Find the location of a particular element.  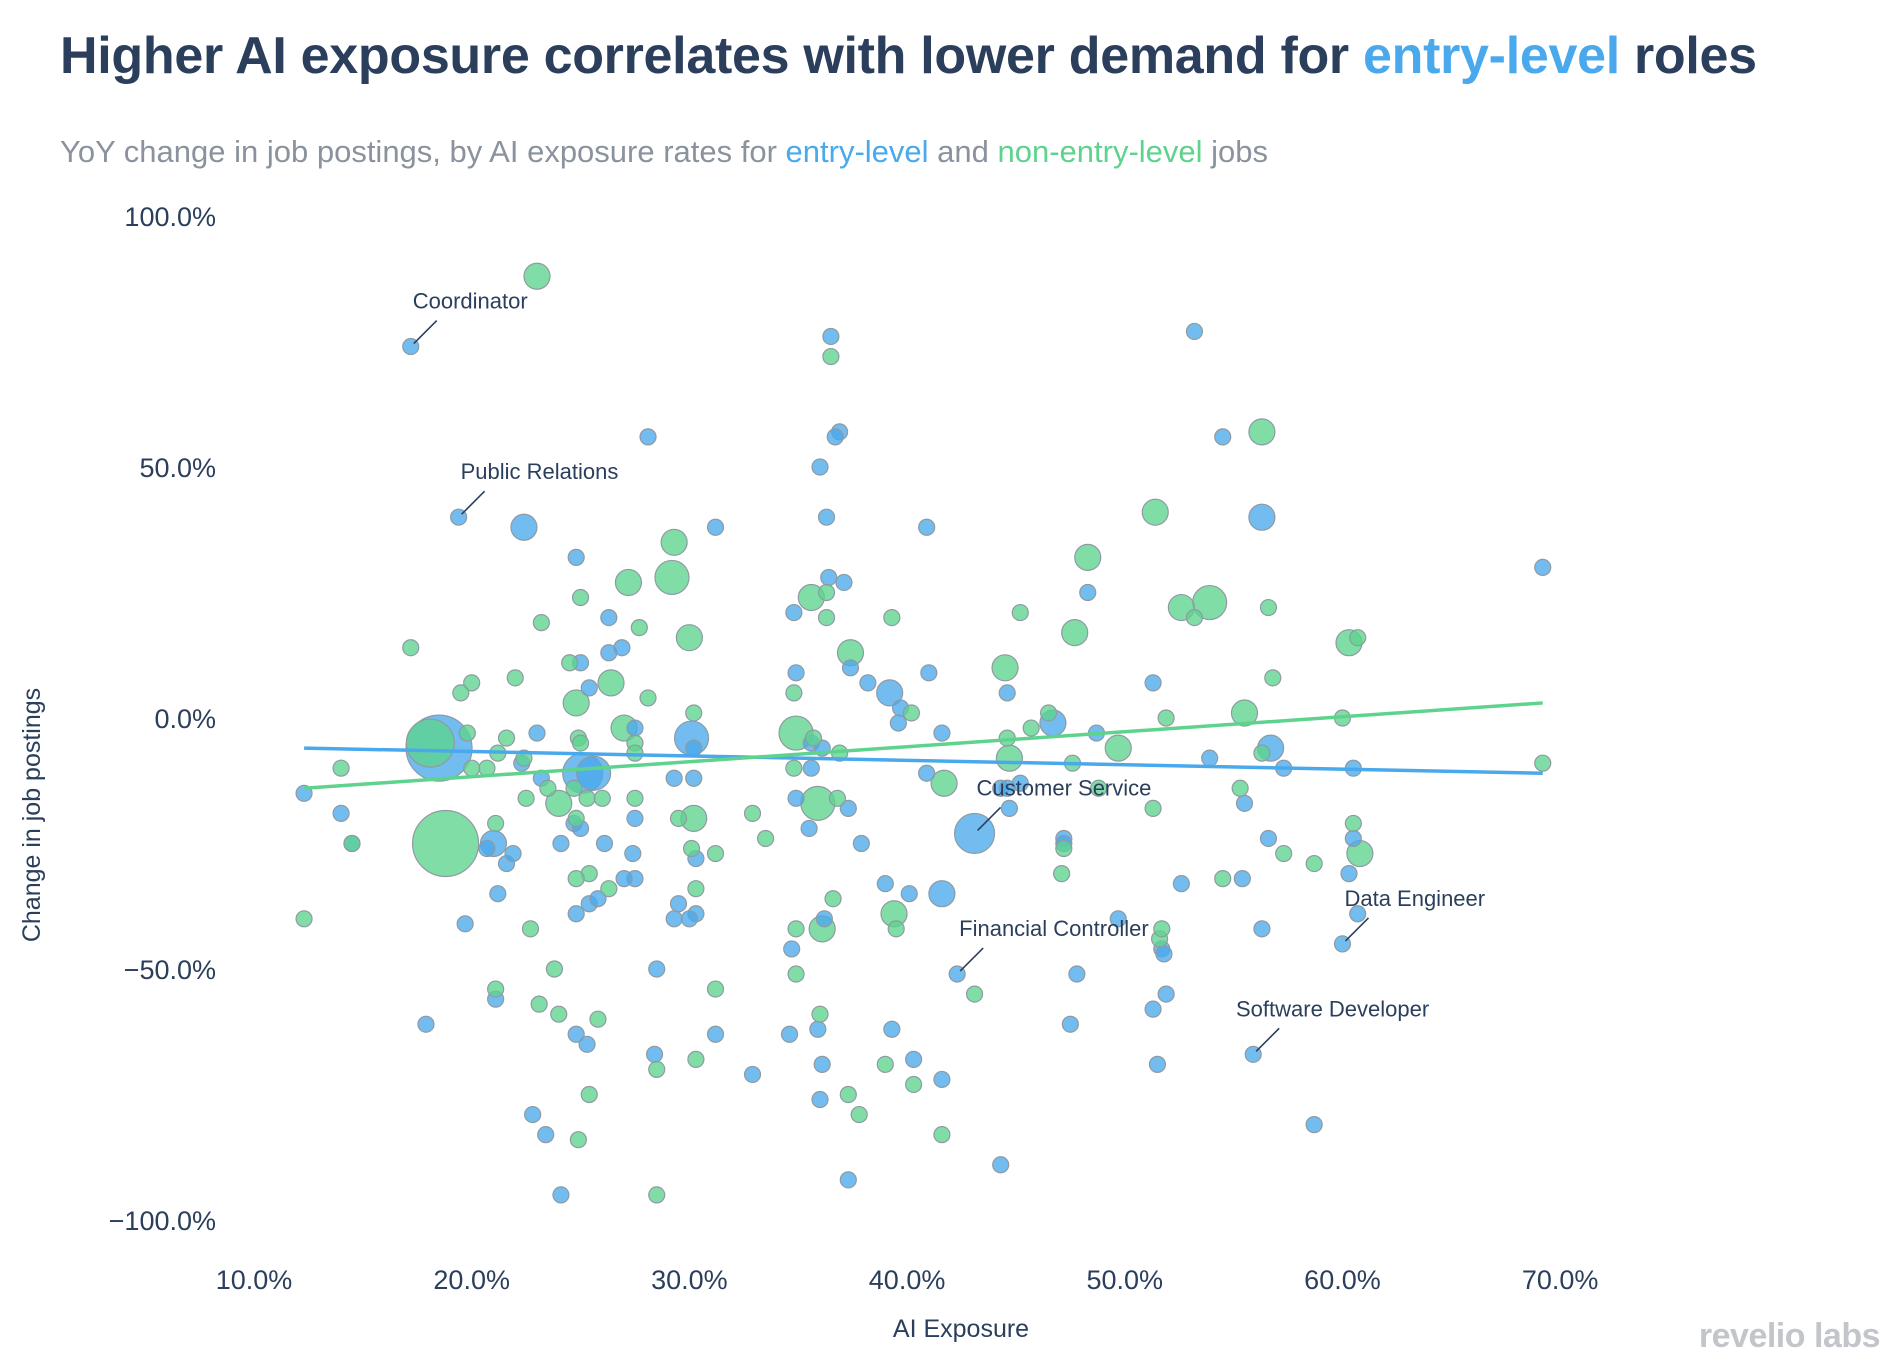

title-suffix: roles is located at coordinates (1688, 56).